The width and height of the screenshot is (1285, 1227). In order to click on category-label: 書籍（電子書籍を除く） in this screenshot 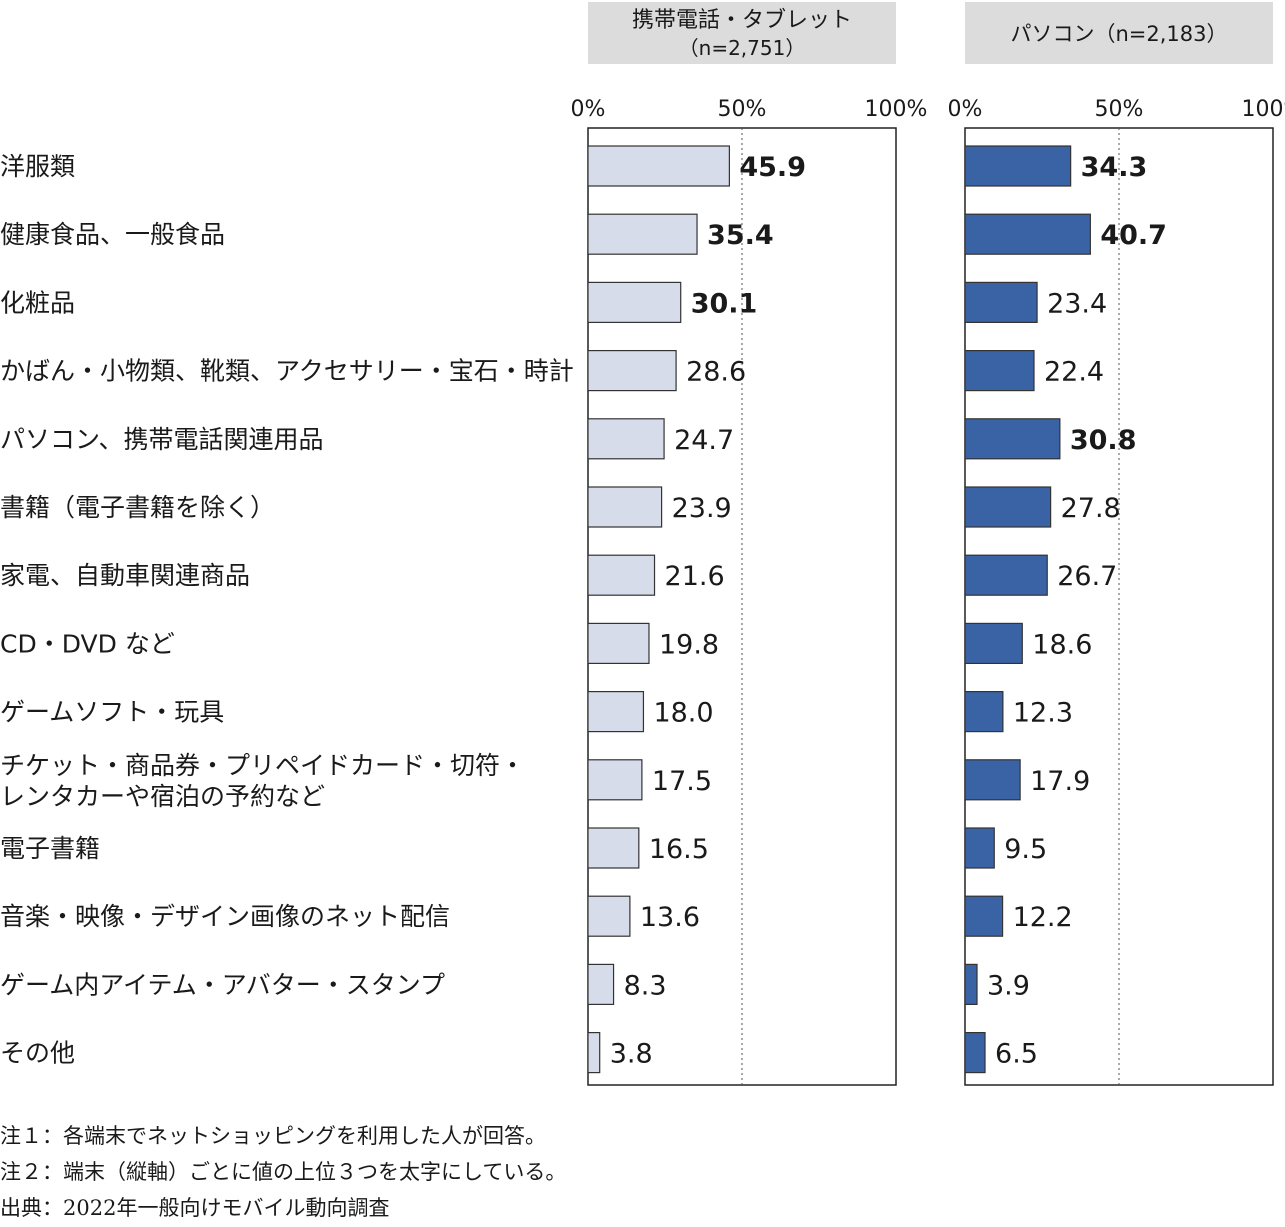, I will do `click(137, 507)`.